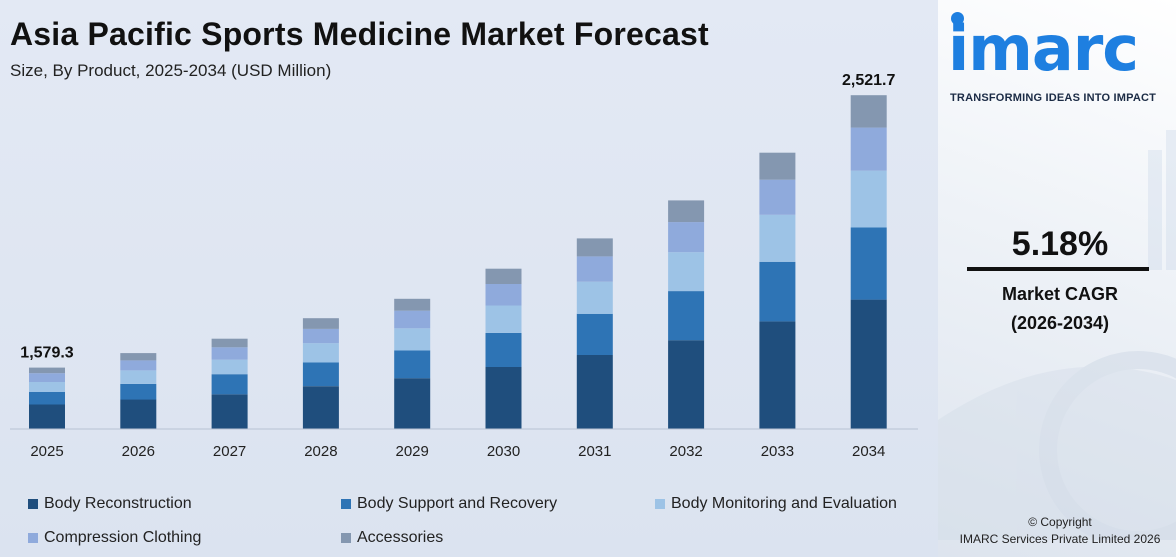  I want to click on logo-dot-icon, so click(957, 18).